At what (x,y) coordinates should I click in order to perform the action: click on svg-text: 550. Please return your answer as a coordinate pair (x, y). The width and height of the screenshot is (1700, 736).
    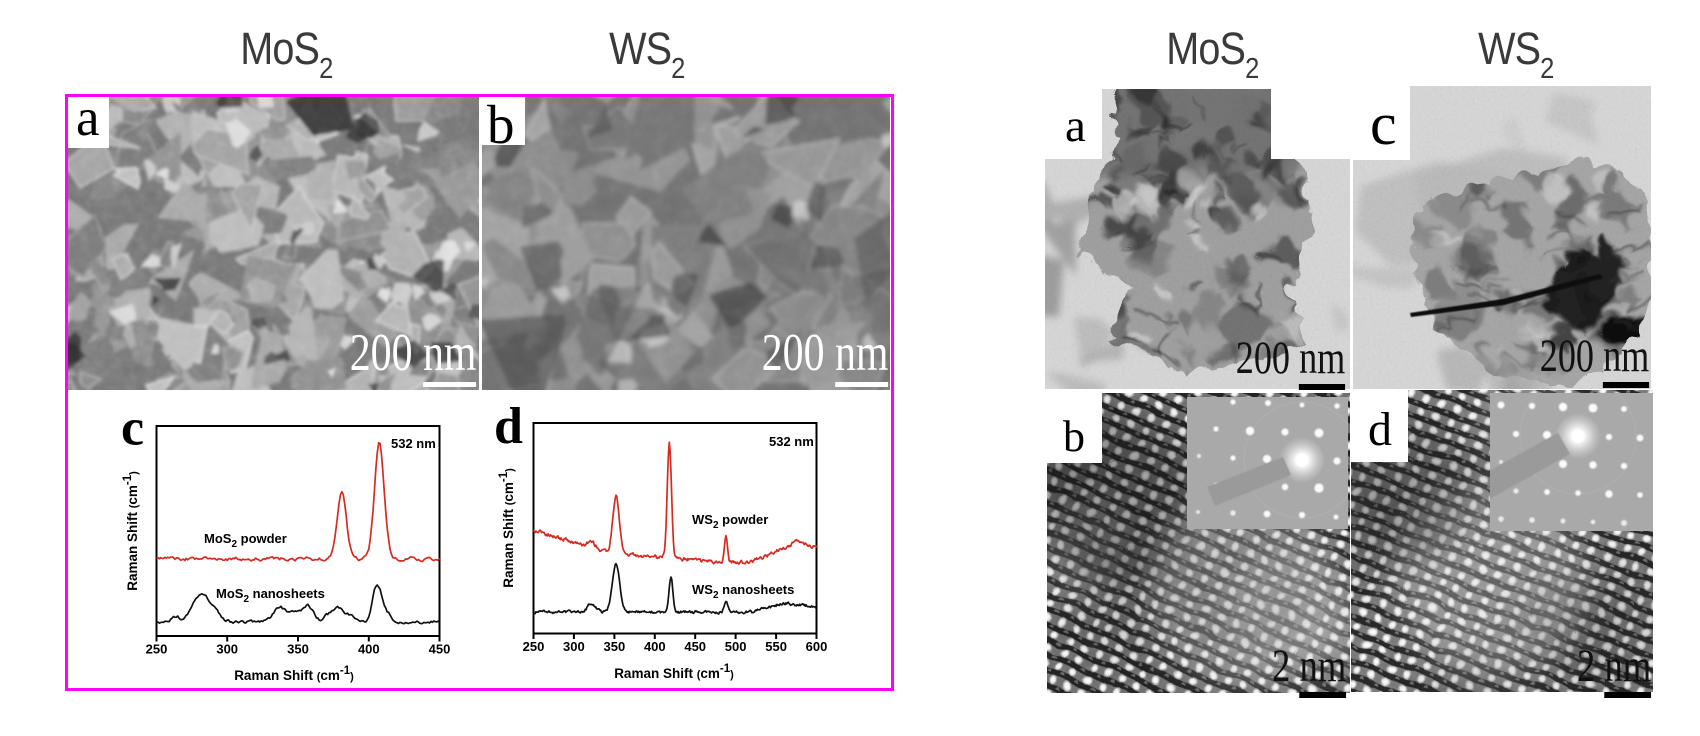
    Looking at the image, I should click on (776, 646).